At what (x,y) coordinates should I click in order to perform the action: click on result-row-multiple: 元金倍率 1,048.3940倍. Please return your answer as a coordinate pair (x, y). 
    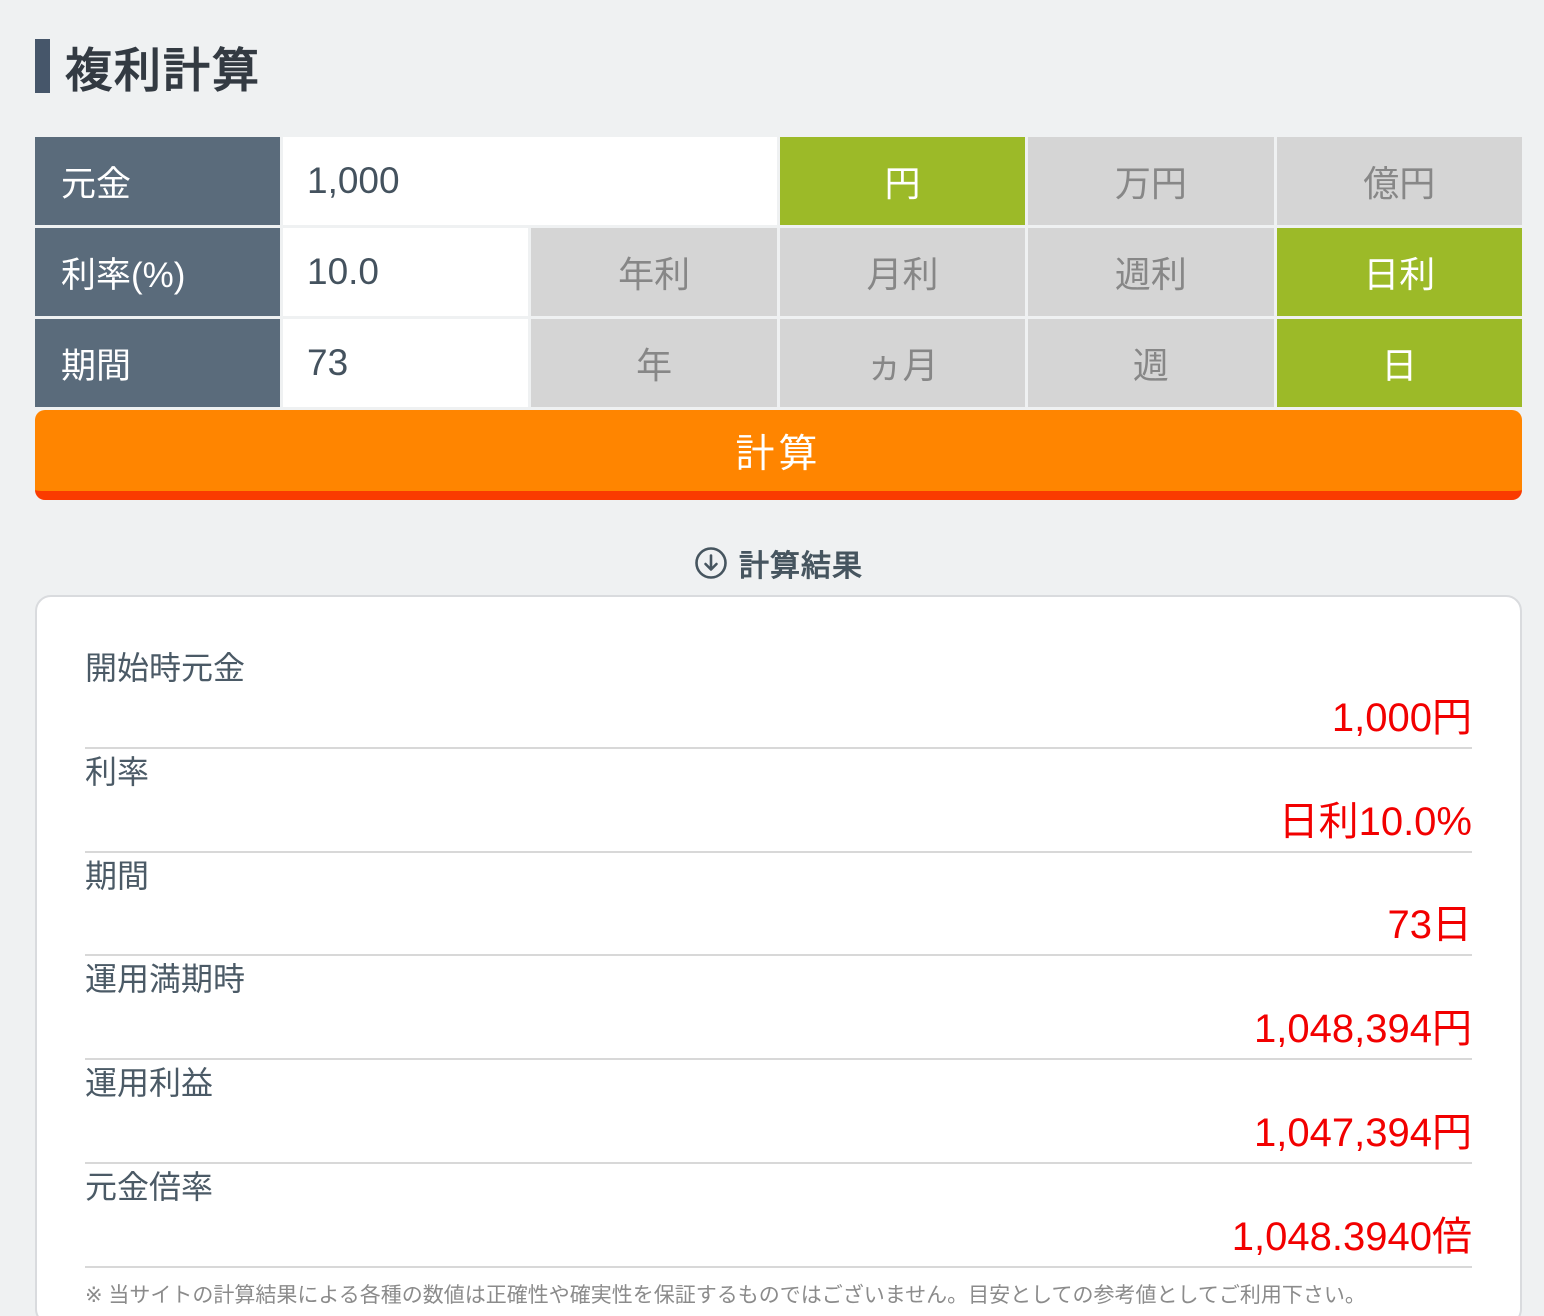
    Looking at the image, I should click on (778, 1216).